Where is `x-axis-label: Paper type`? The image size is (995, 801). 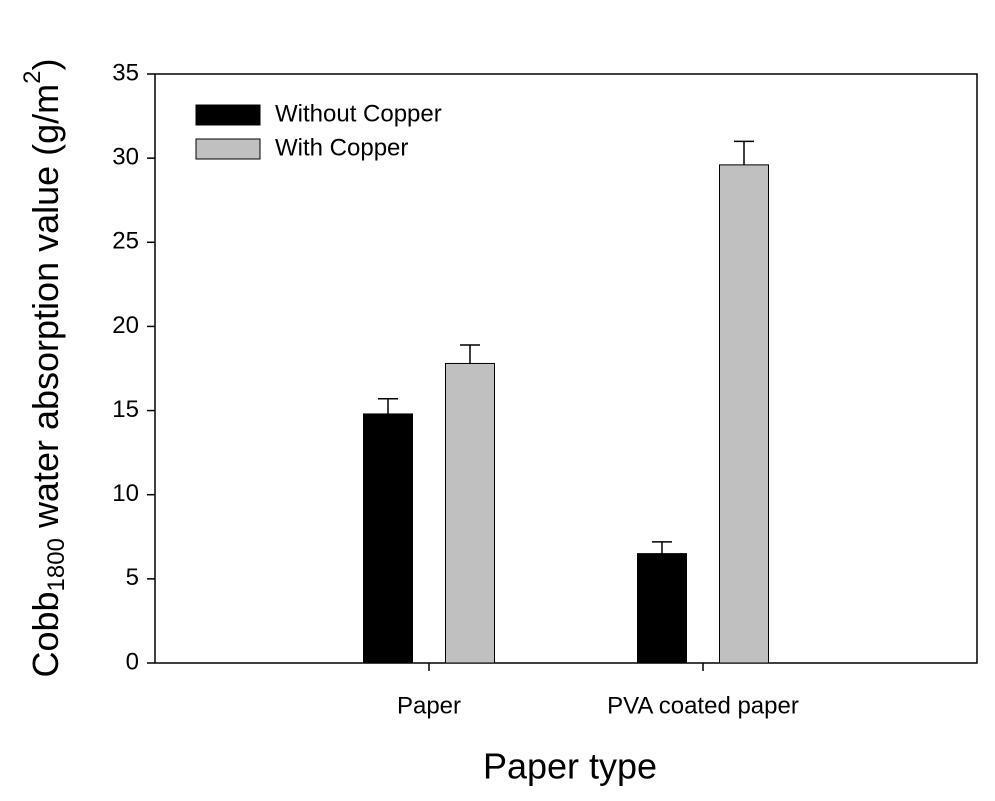
x-axis-label: Paper type is located at coordinates (570, 766).